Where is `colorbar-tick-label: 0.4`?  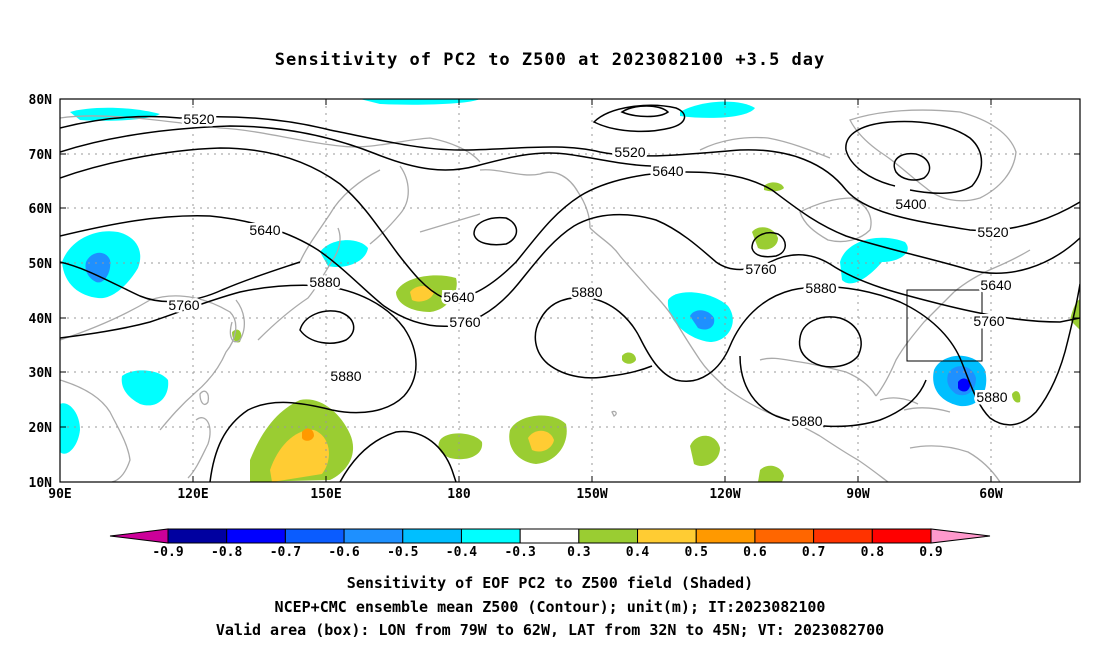 colorbar-tick-label: 0.4 is located at coordinates (638, 552).